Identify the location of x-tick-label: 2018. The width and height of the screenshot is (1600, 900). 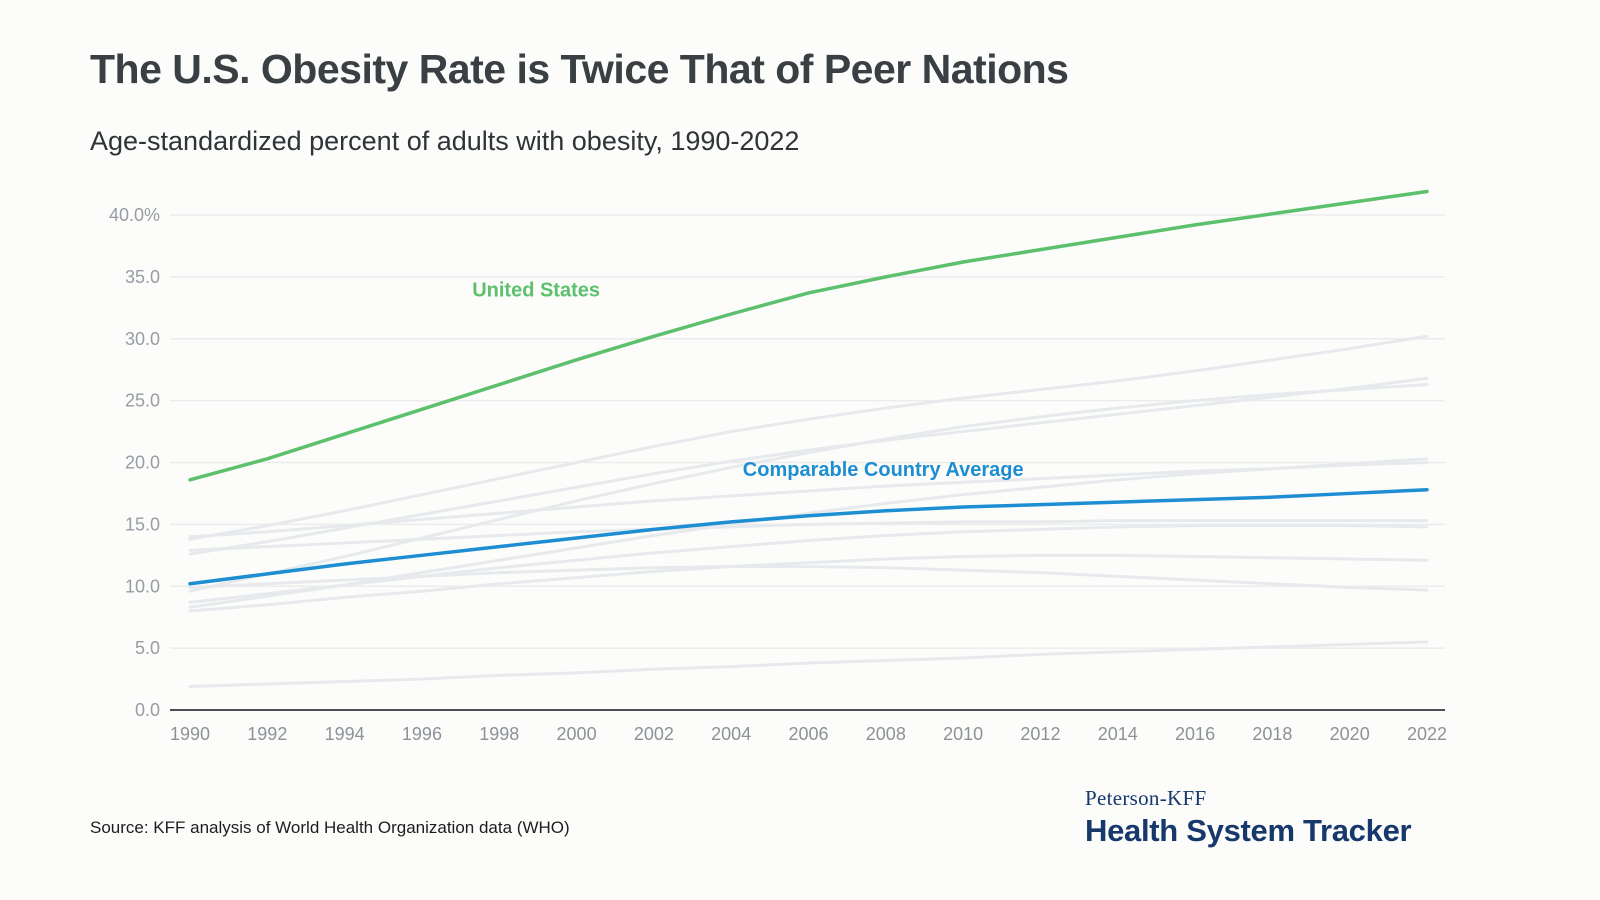
(1272, 734).